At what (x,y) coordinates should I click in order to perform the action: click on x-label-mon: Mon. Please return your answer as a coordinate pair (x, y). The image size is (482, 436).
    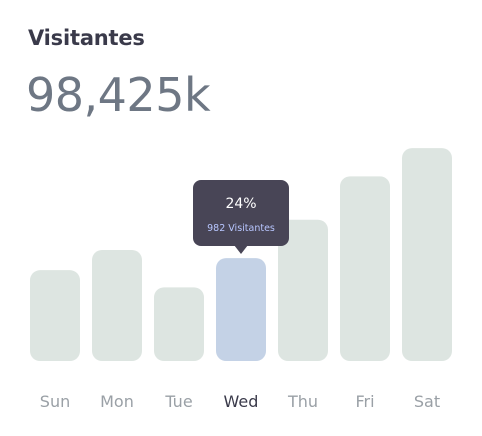
    Looking at the image, I should click on (117, 401).